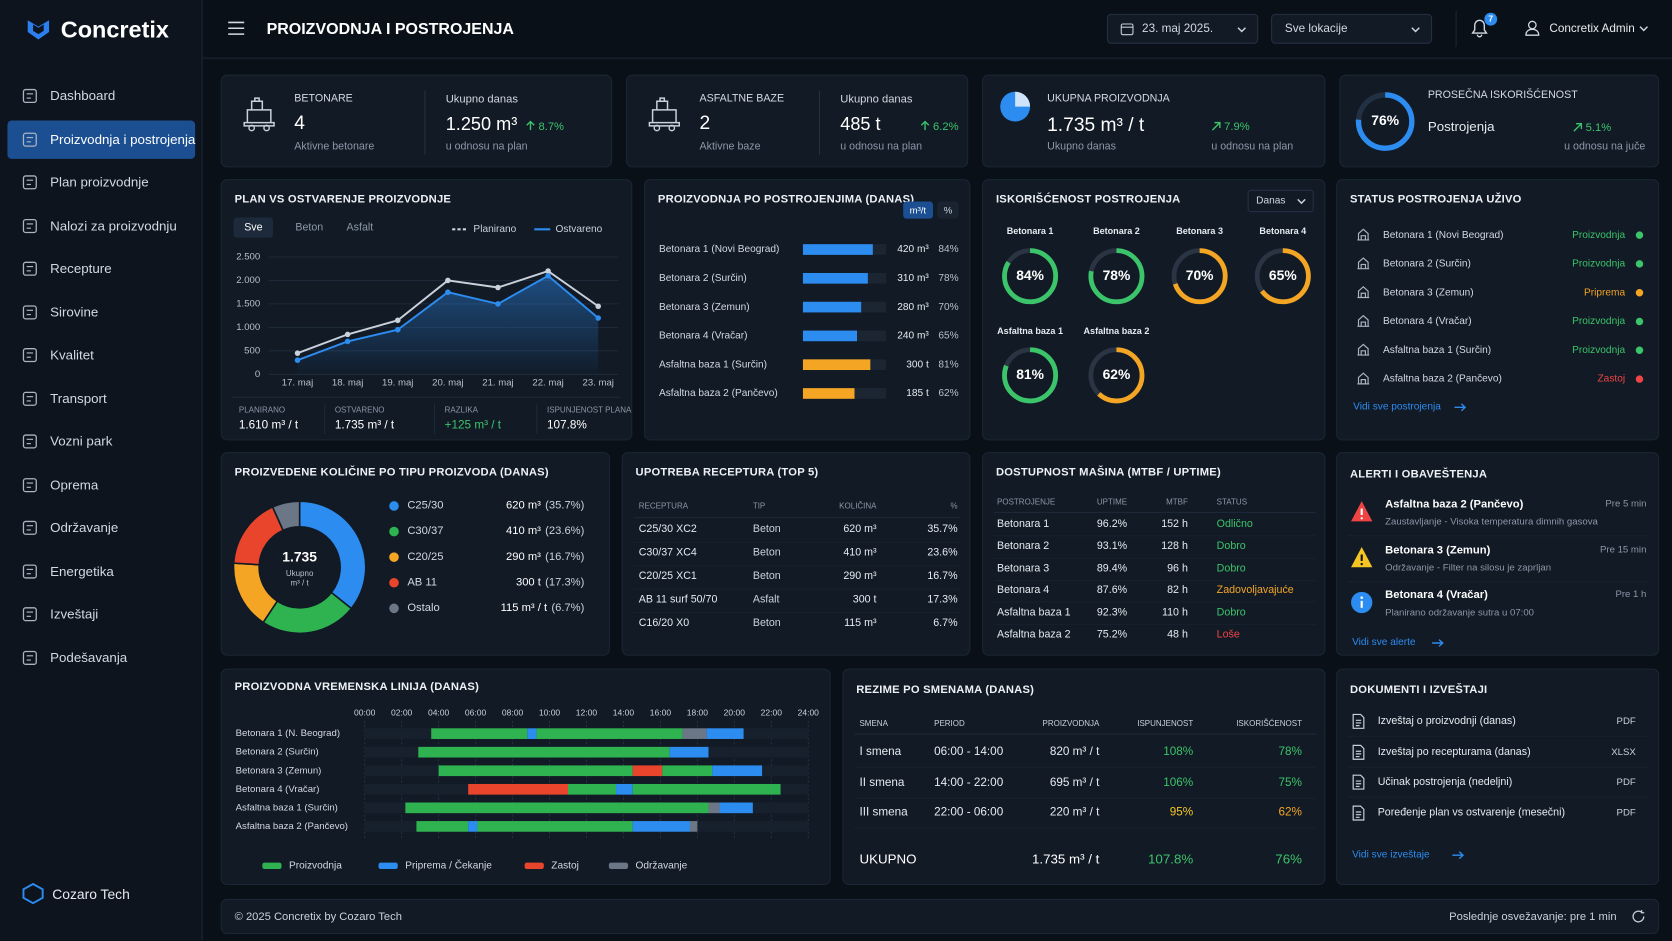 The width and height of the screenshot is (1672, 941). Describe the element at coordinates (1023, 524) in the screenshot. I see `table-cell: Betonara 1` at that location.